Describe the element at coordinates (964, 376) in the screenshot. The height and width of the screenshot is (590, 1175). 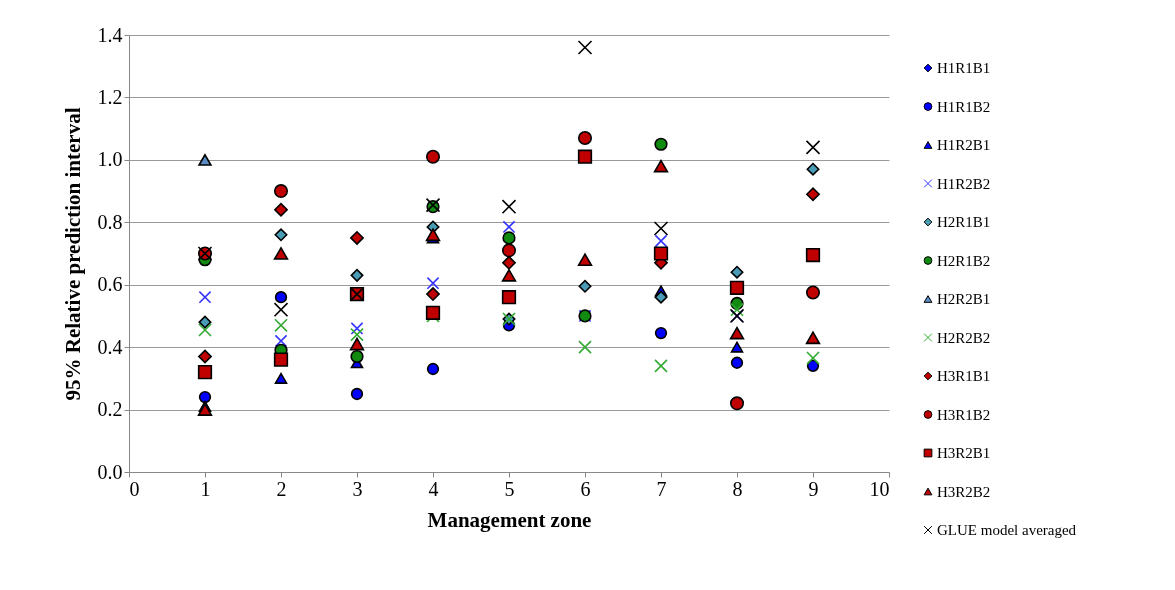
I see `legend-label: H3R1B1` at that location.